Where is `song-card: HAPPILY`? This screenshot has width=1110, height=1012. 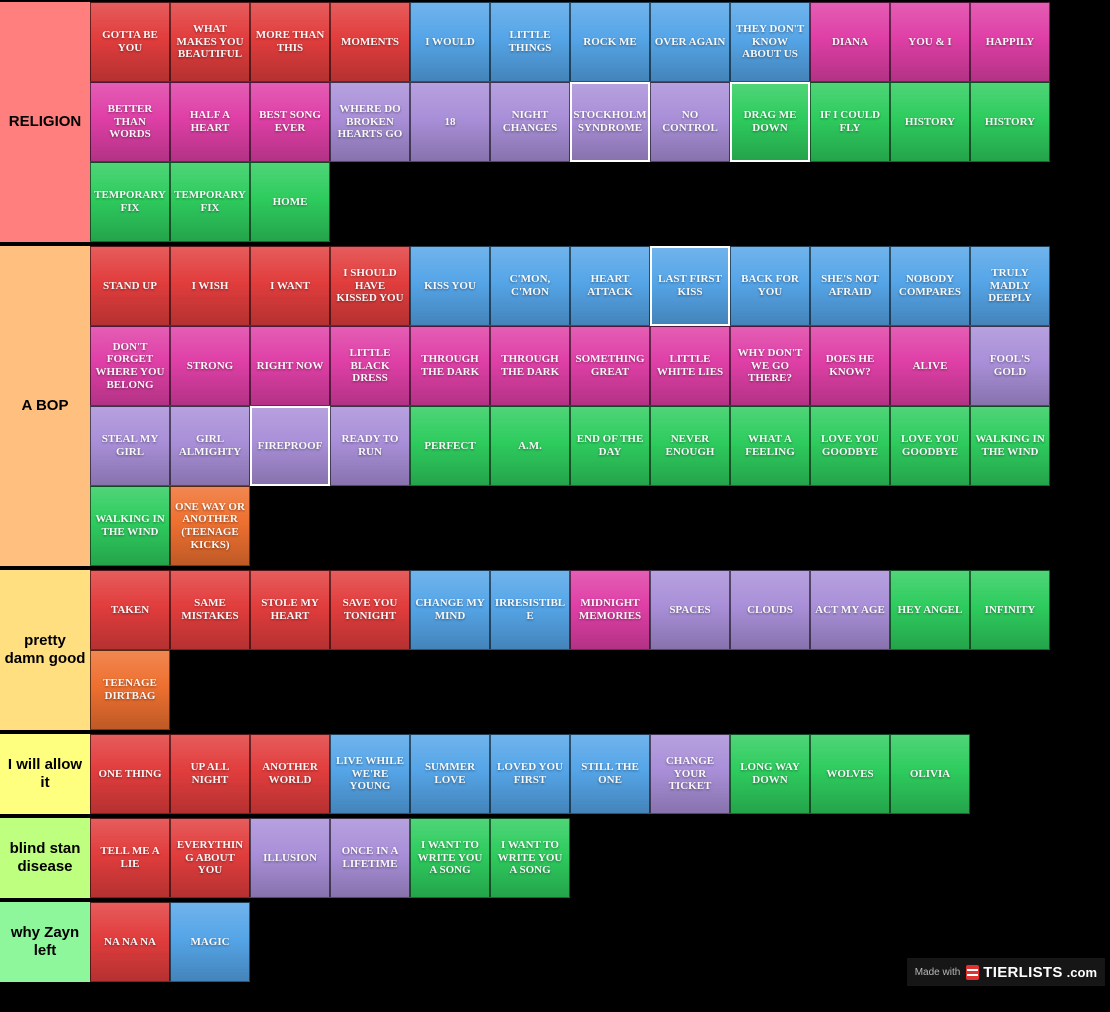
song-card: HAPPILY is located at coordinates (1010, 42).